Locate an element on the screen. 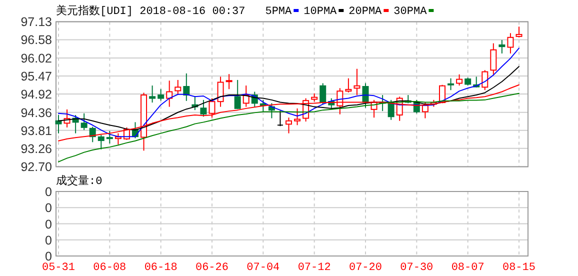  x-tick-label: 06-08 is located at coordinates (109, 268).